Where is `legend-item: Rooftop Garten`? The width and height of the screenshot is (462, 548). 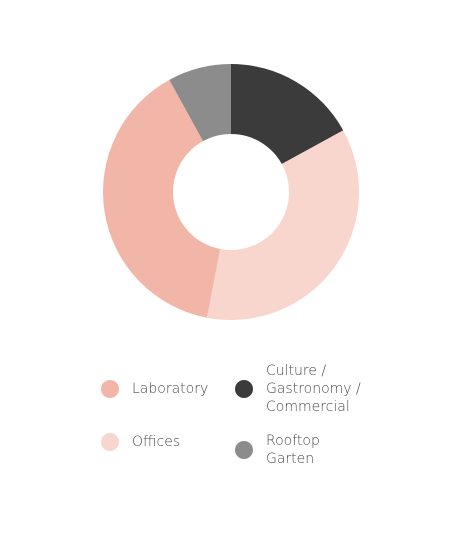
legend-item: Rooftop Garten is located at coordinates (300, 450).